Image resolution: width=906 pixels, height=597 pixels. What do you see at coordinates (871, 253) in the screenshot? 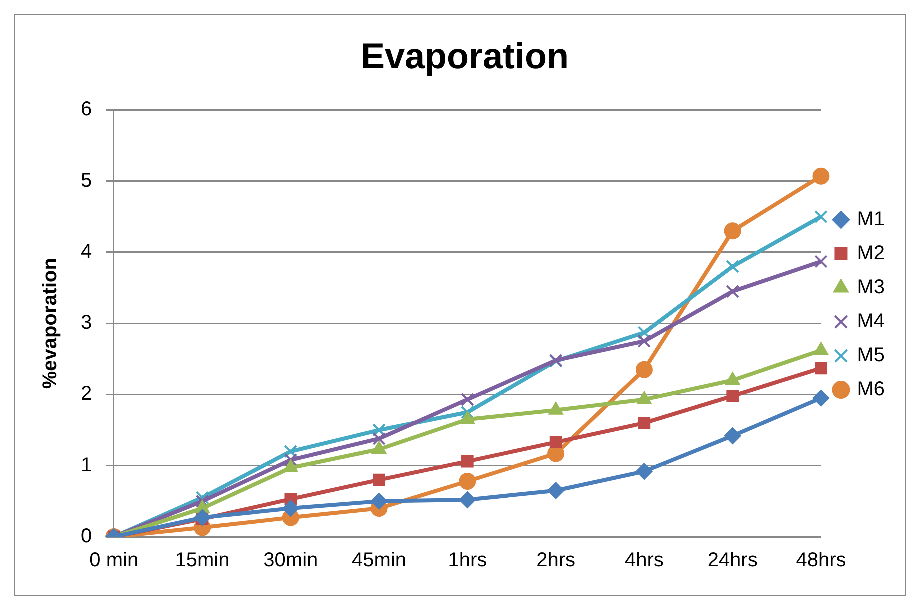
I see `legend-label: M2` at bounding box center [871, 253].